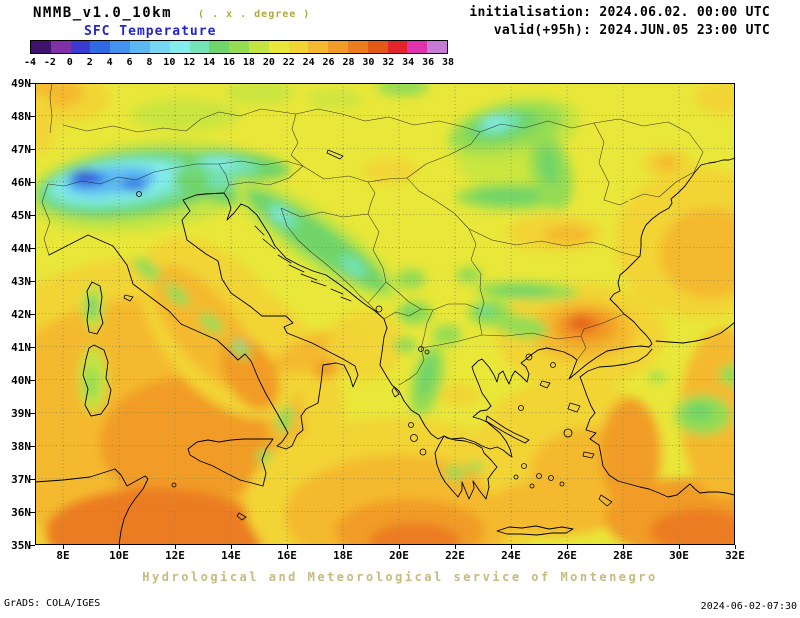 This screenshot has width=800, height=618. Describe the element at coordinates (288, 62) in the screenshot. I see `colorbar-tick-label: 22` at that location.